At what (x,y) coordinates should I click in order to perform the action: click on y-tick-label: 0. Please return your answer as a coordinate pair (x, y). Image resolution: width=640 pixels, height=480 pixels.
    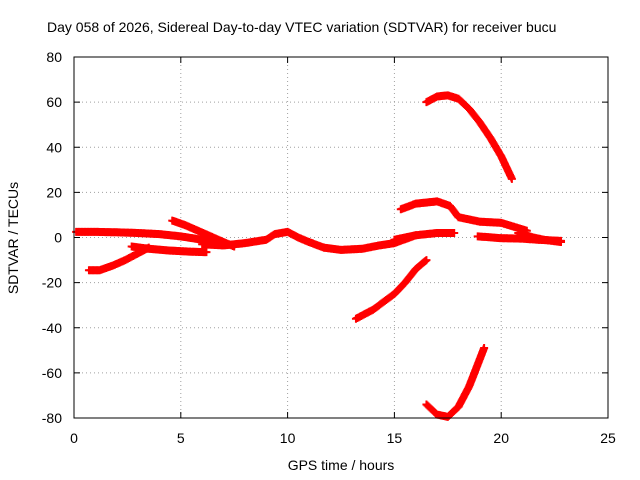
    Looking at the image, I should click on (58, 238).